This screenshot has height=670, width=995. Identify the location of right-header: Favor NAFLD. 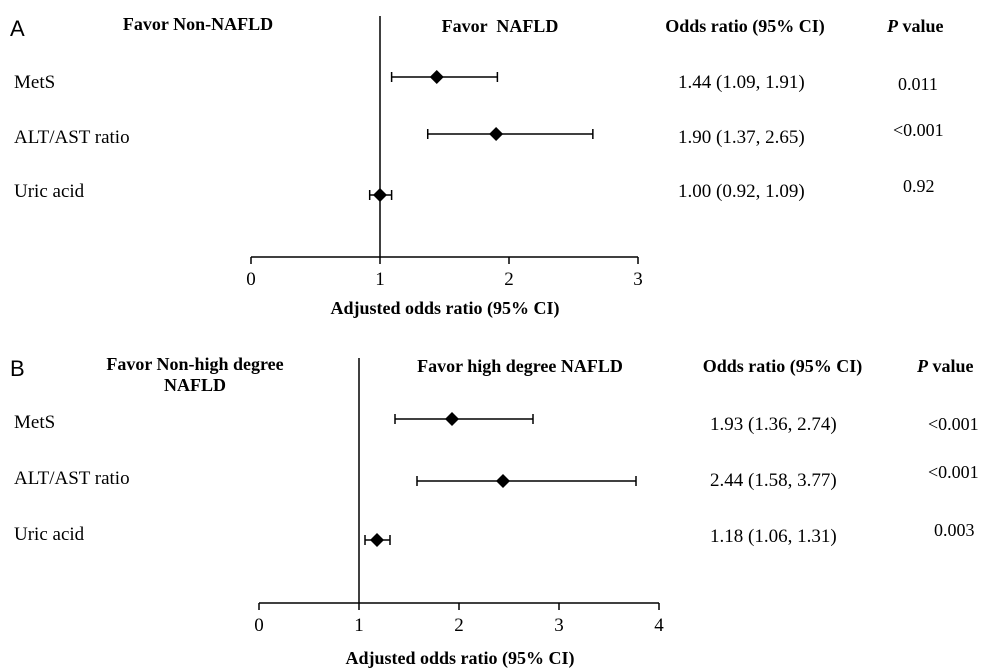
(500, 26).